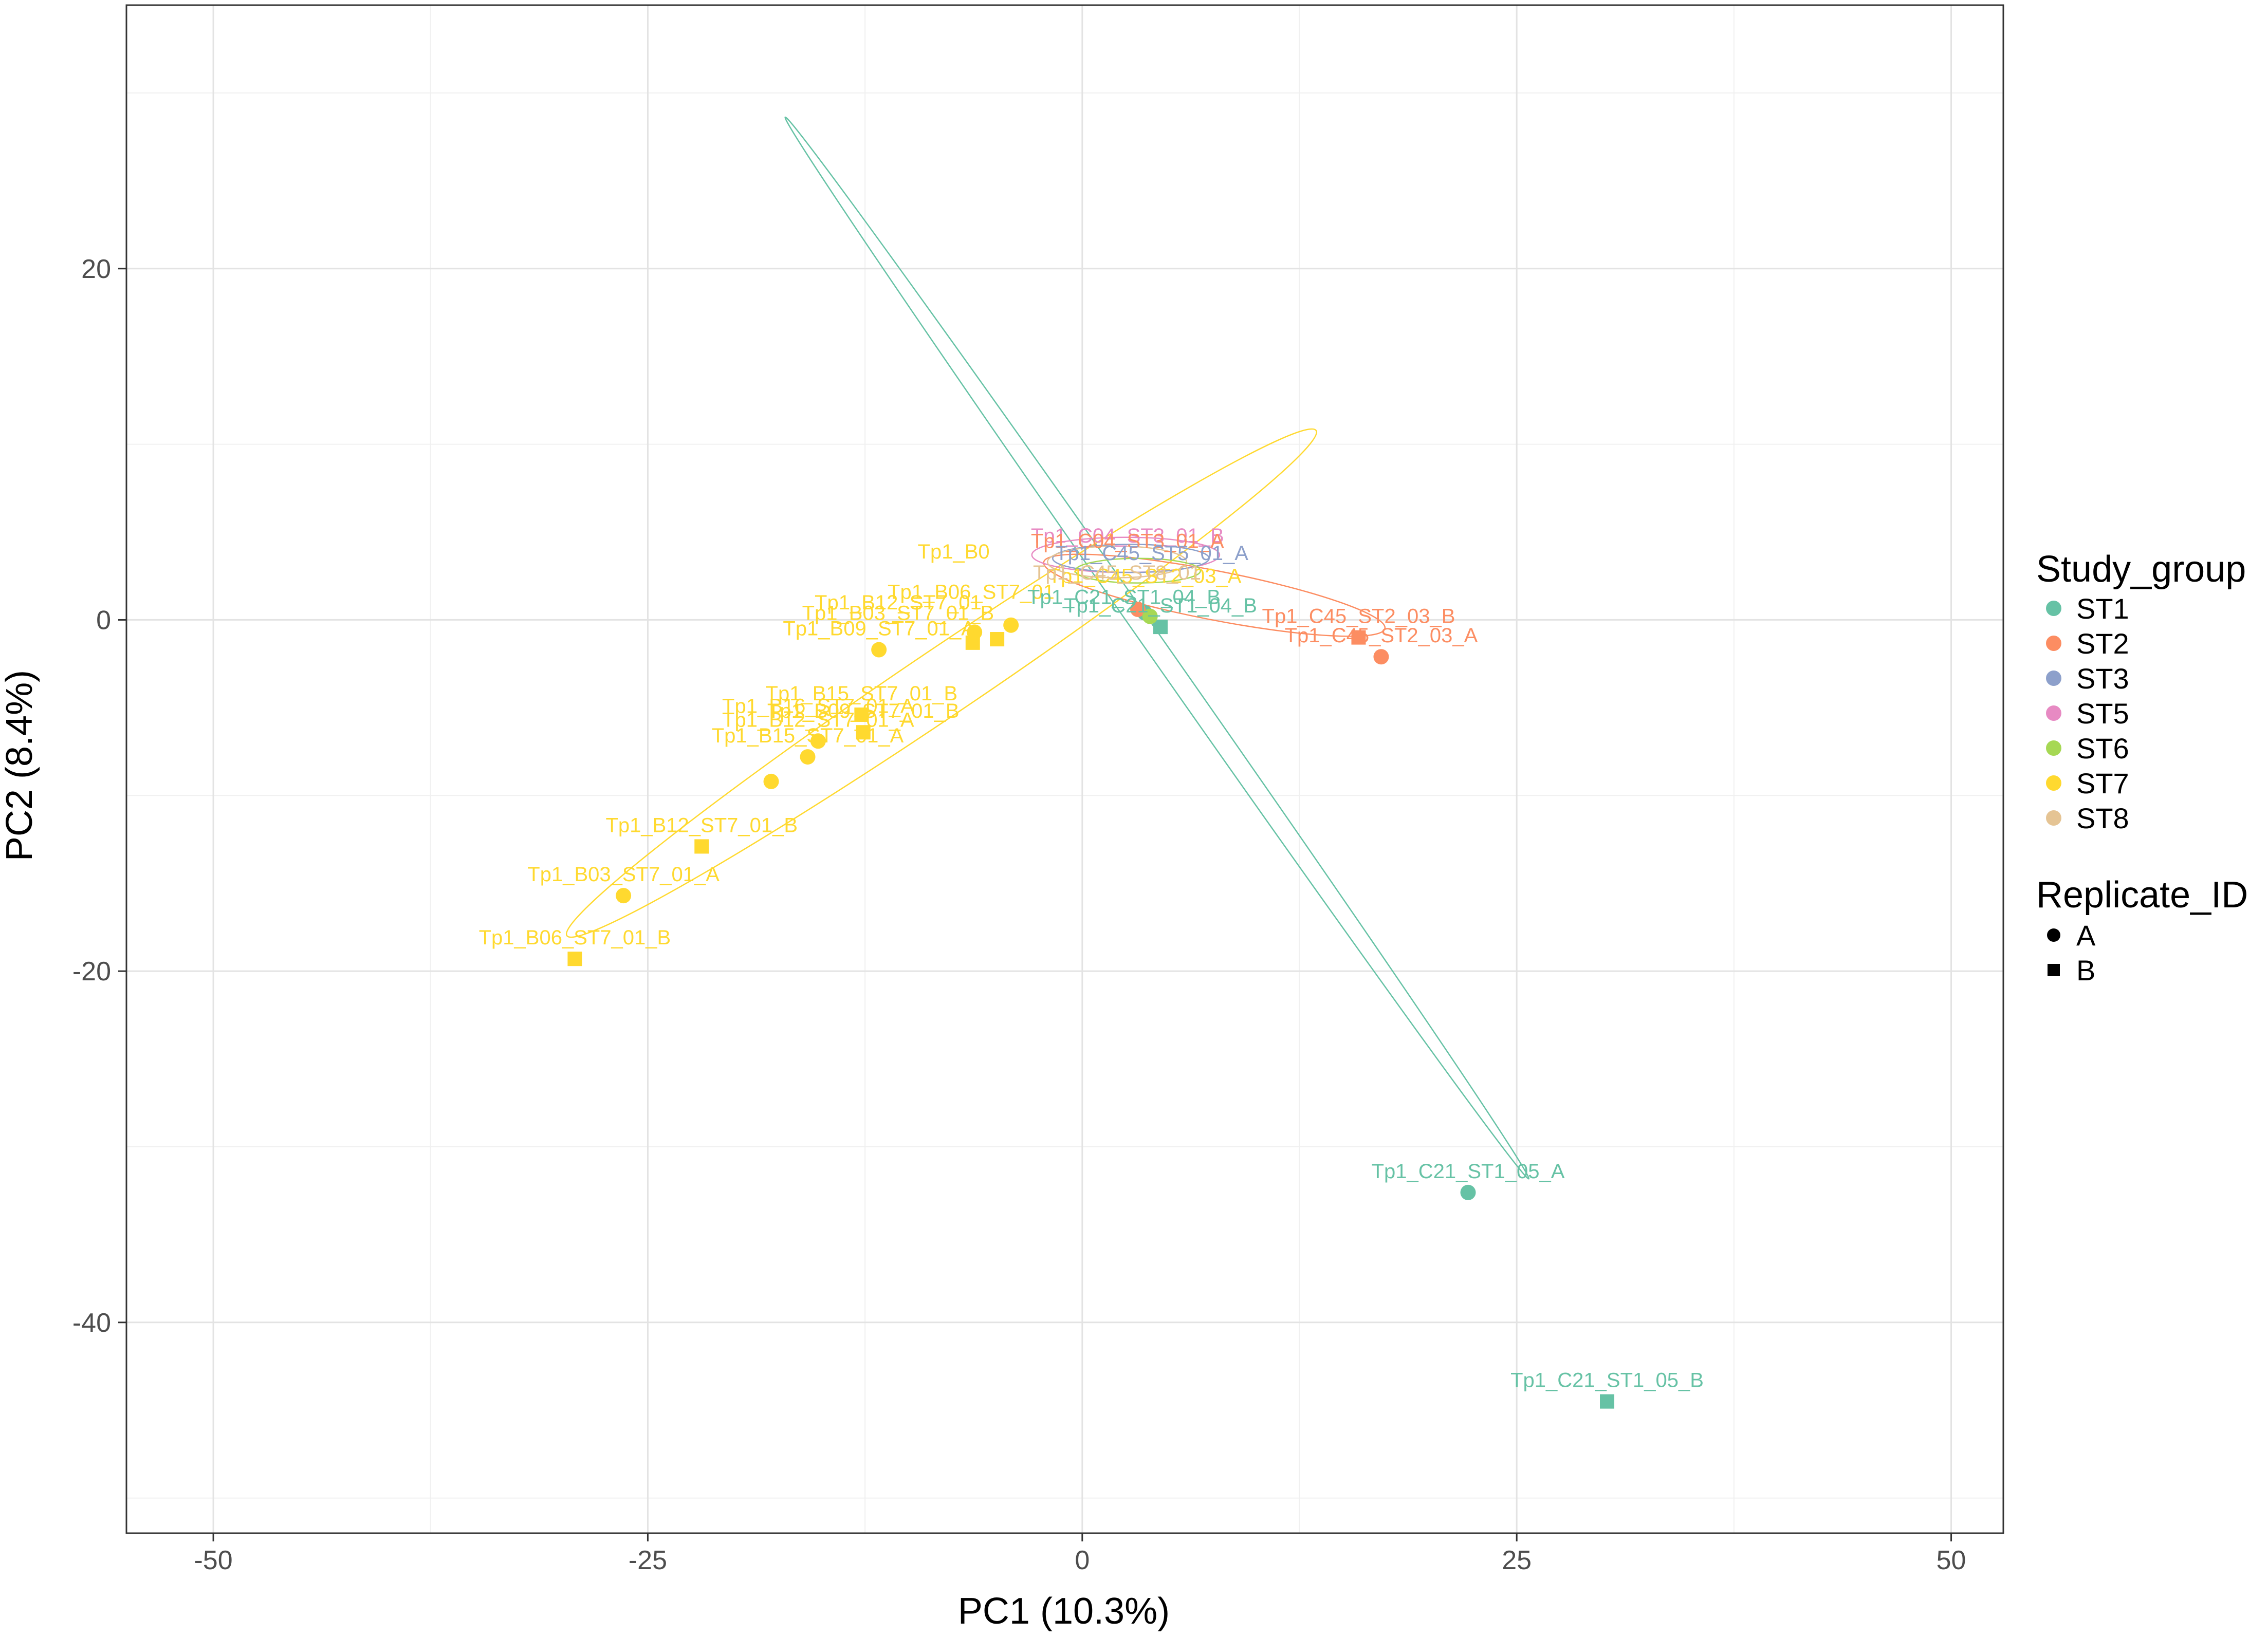 This screenshot has width=2268, height=1638. What do you see at coordinates (2102, 818) in the screenshot?
I see `legend-label: ST8` at bounding box center [2102, 818].